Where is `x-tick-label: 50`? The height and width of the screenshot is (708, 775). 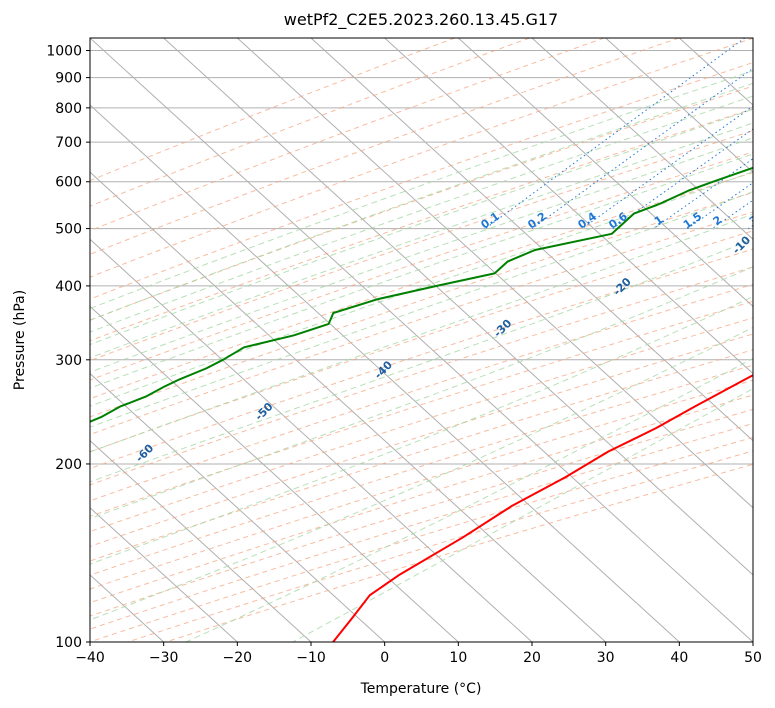 x-tick-label: 50 is located at coordinates (753, 658).